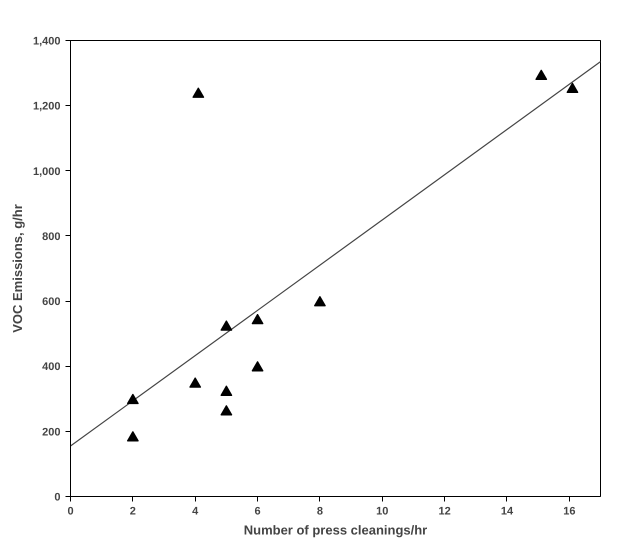 The image size is (637, 550). Describe the element at coordinates (444, 512) in the screenshot. I see `x-tick-label: 12` at that location.